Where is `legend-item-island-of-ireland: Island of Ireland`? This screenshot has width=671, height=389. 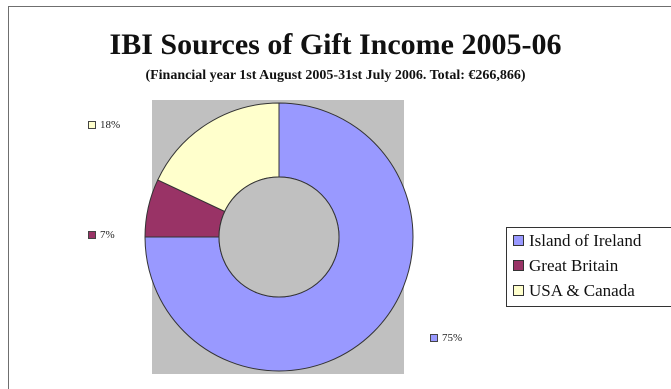 legend-item-island-of-ireland: Island of Ireland is located at coordinates (589, 240).